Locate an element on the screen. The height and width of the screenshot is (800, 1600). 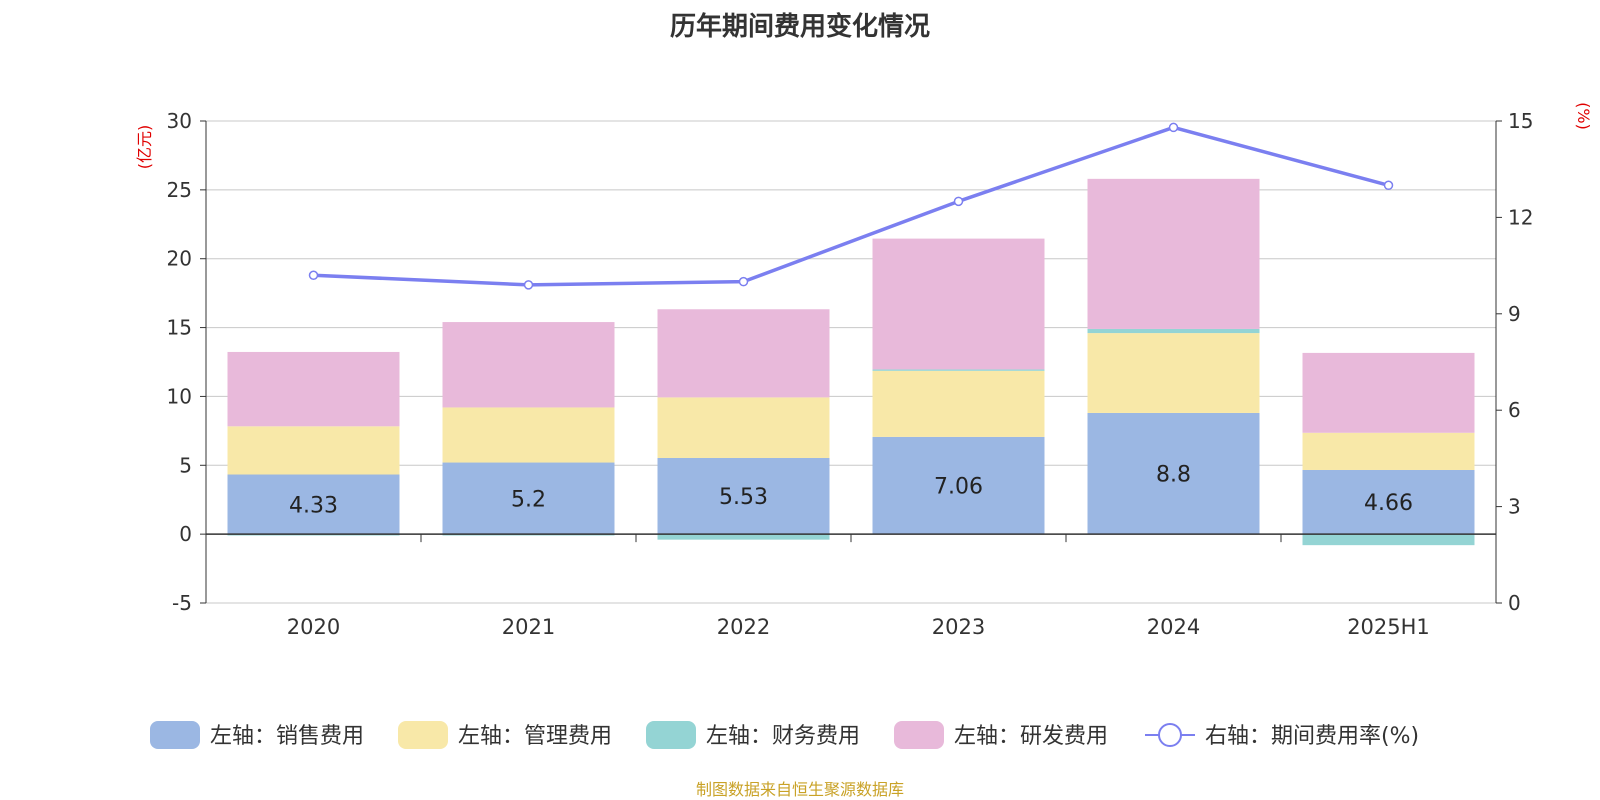
legend-label: 左轴：销售费用 is located at coordinates (287, 736).